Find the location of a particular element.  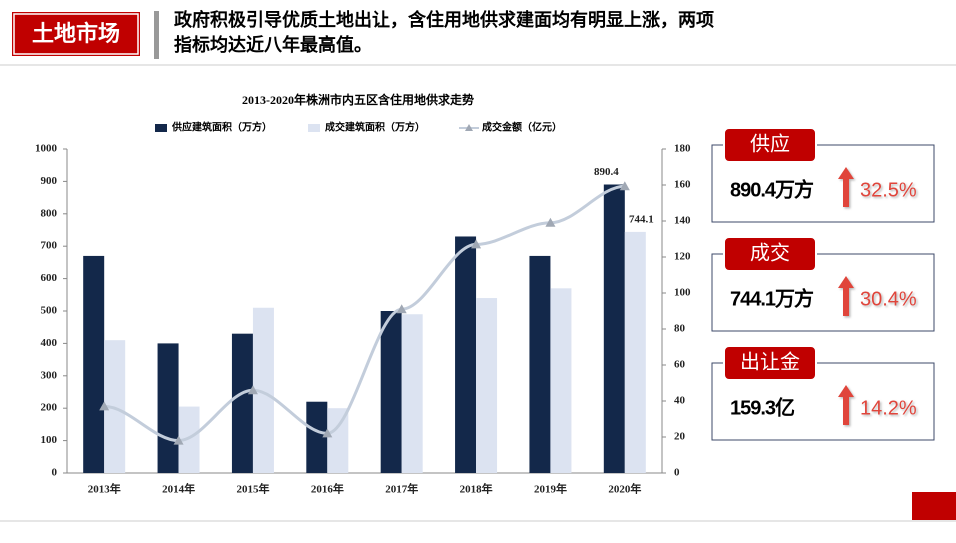

legend-label: 供应建筑面积（万方） is located at coordinates (221, 126).